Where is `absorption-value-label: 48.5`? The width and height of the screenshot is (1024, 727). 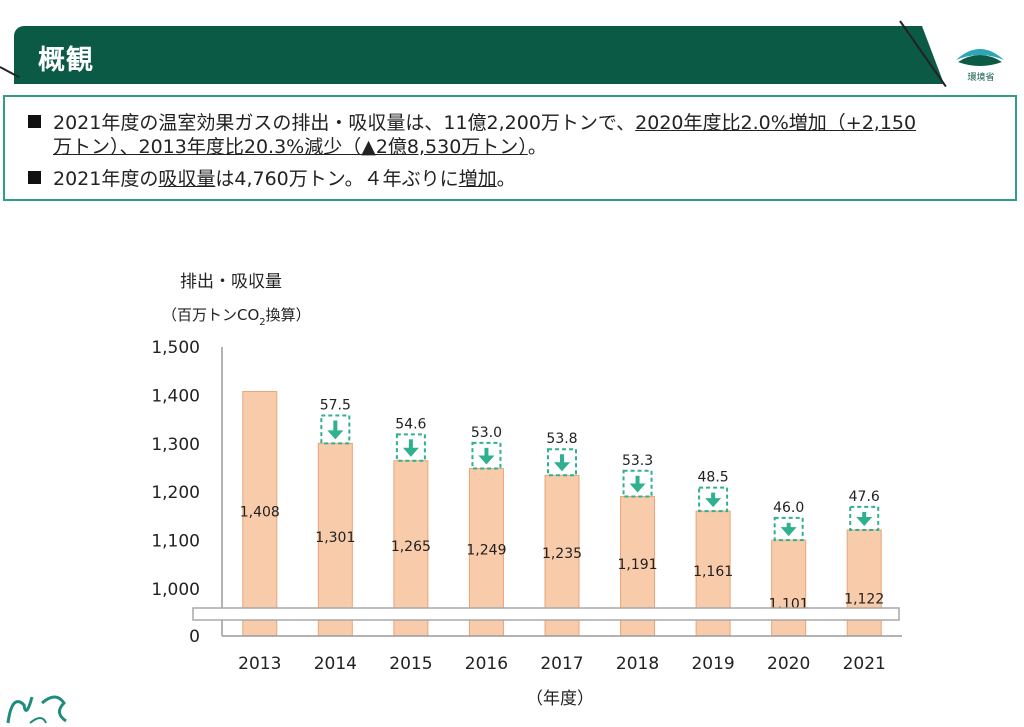 absorption-value-label: 48.5 is located at coordinates (713, 478).